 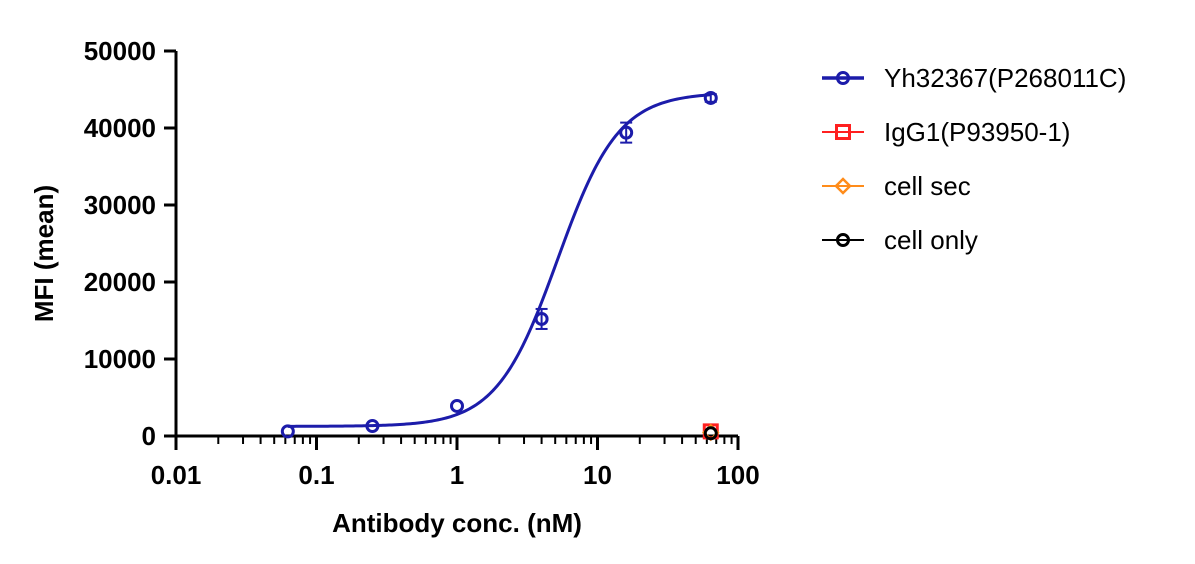 What do you see at coordinates (927, 186) in the screenshot?
I see `legend-label: cell sec` at bounding box center [927, 186].